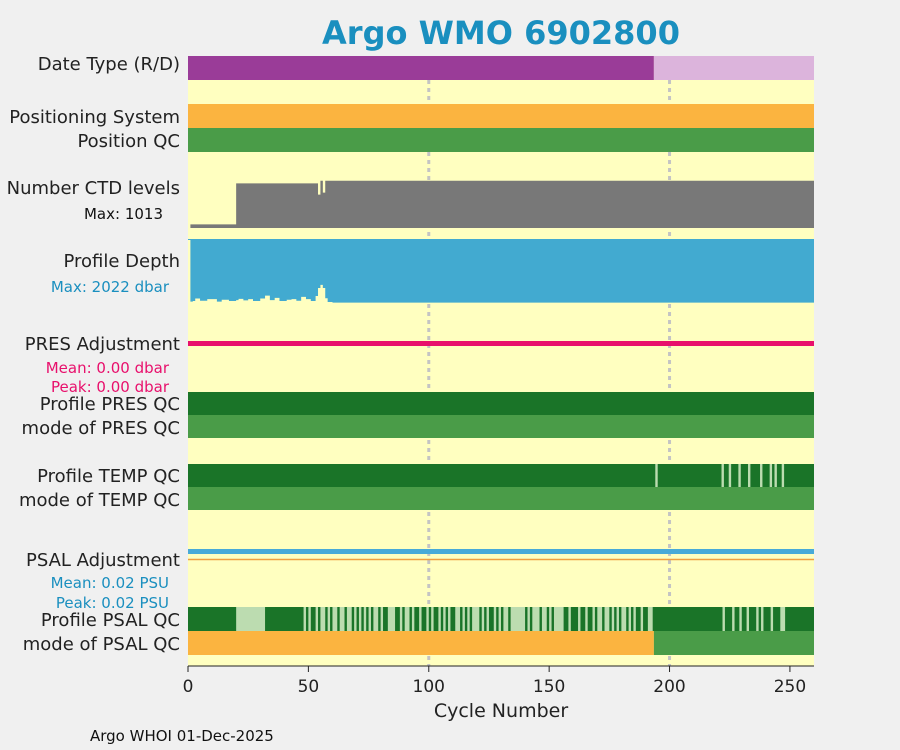 The image size is (900, 750). Describe the element at coordinates (109, 64) in the screenshot. I see `label-date-type: Date Type (R/D)` at that location.